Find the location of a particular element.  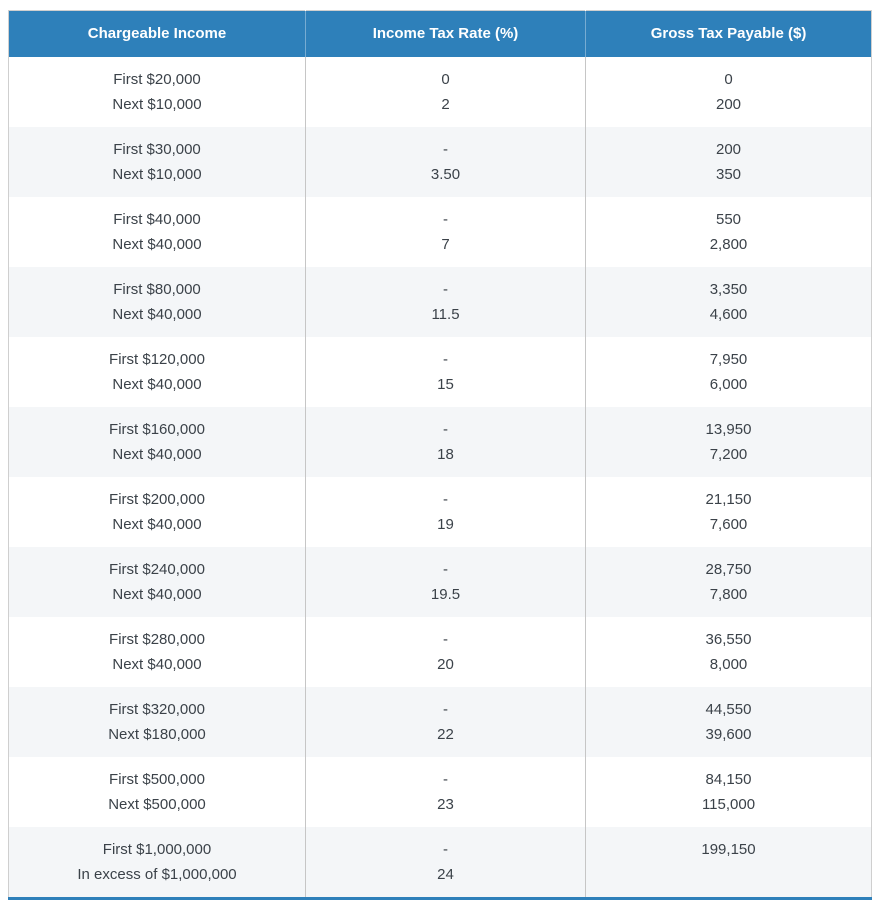

cell-line: 15 is located at coordinates (445, 384).